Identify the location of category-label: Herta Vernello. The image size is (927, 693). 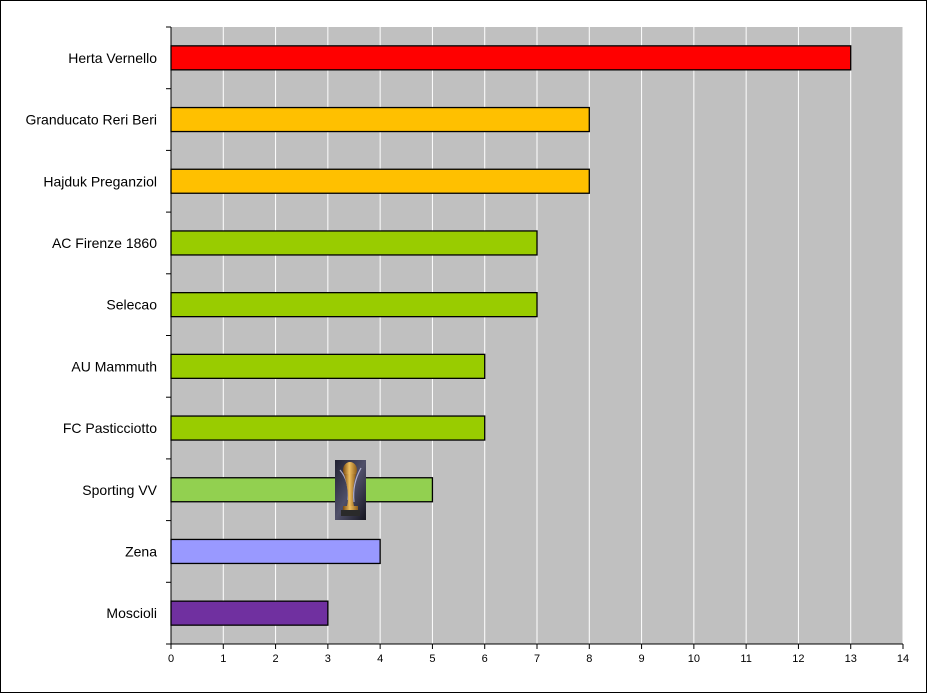
(112, 58).